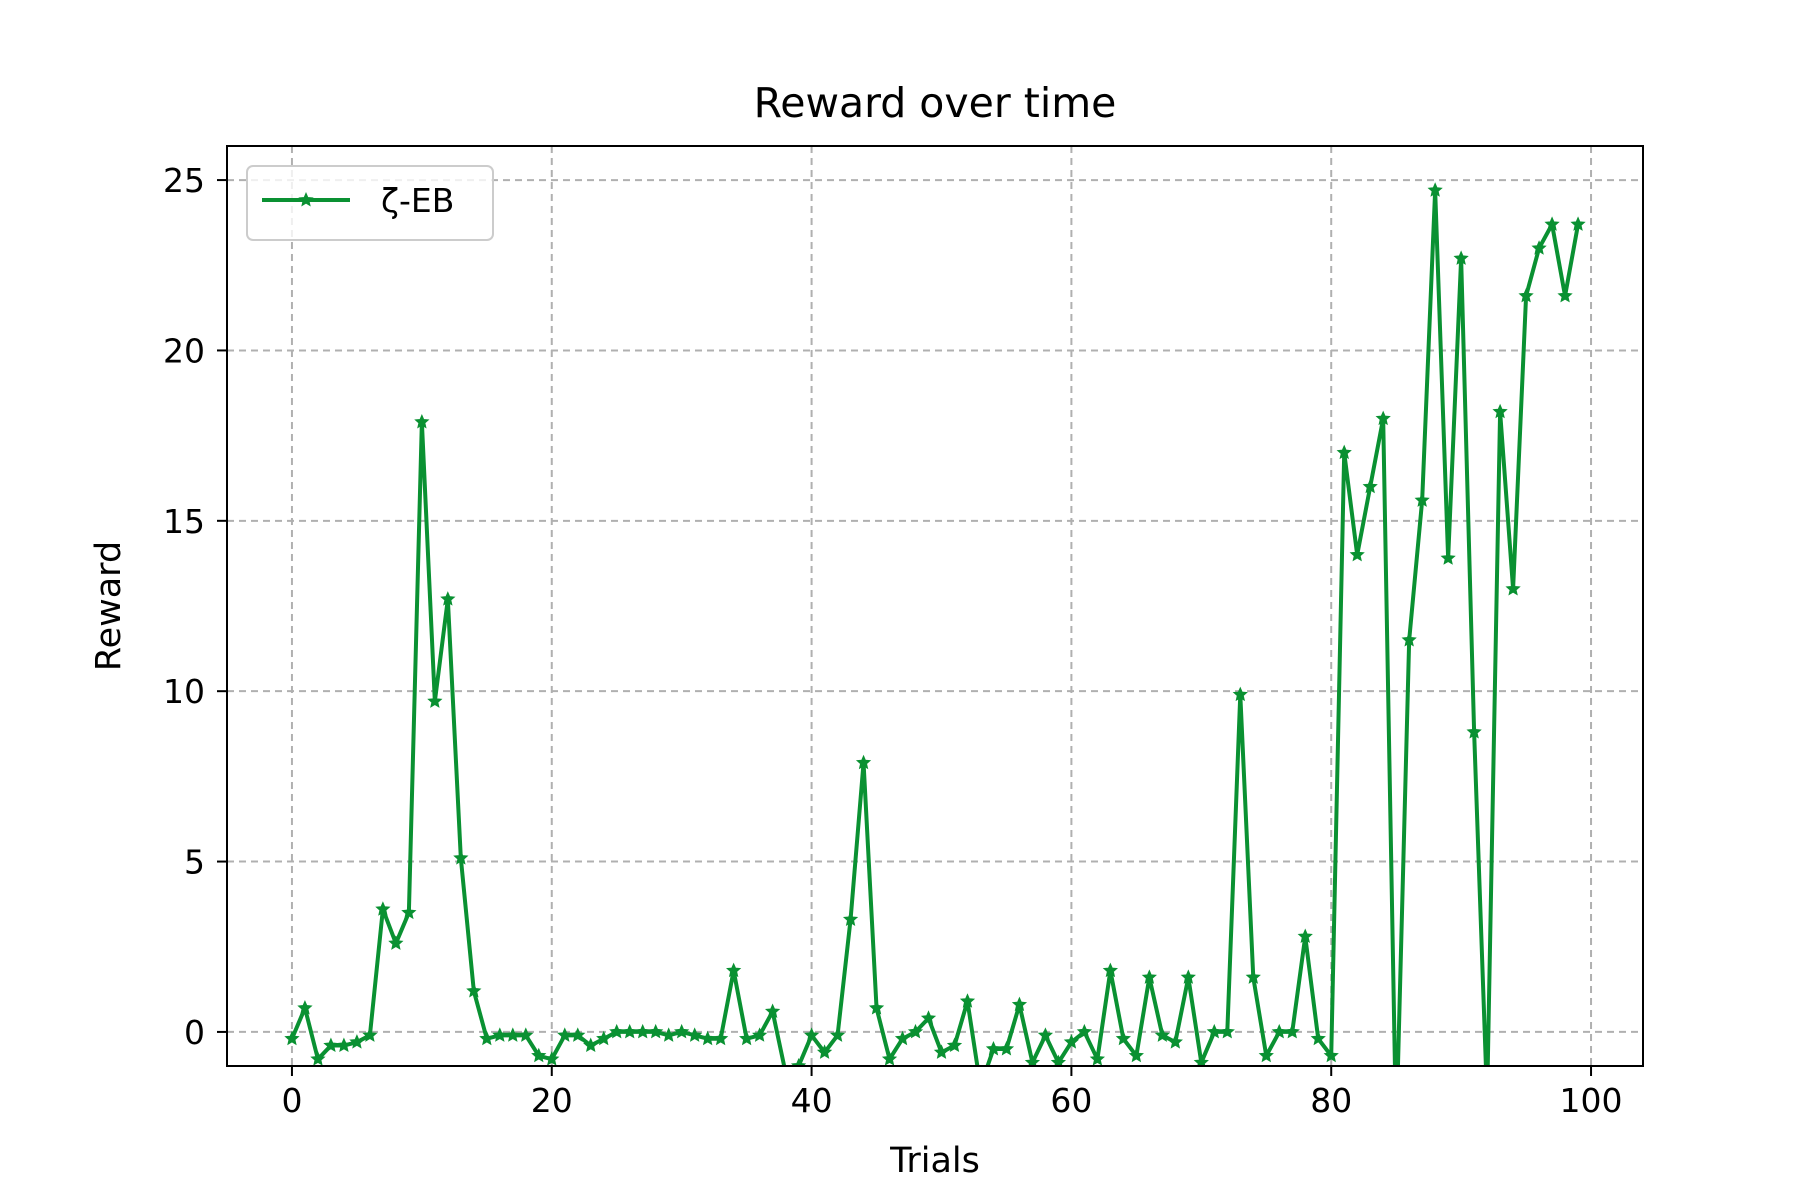 Image resolution: width=1800 pixels, height=1200 pixels. I want to click on x-tick-label: 40, so click(812, 1100).